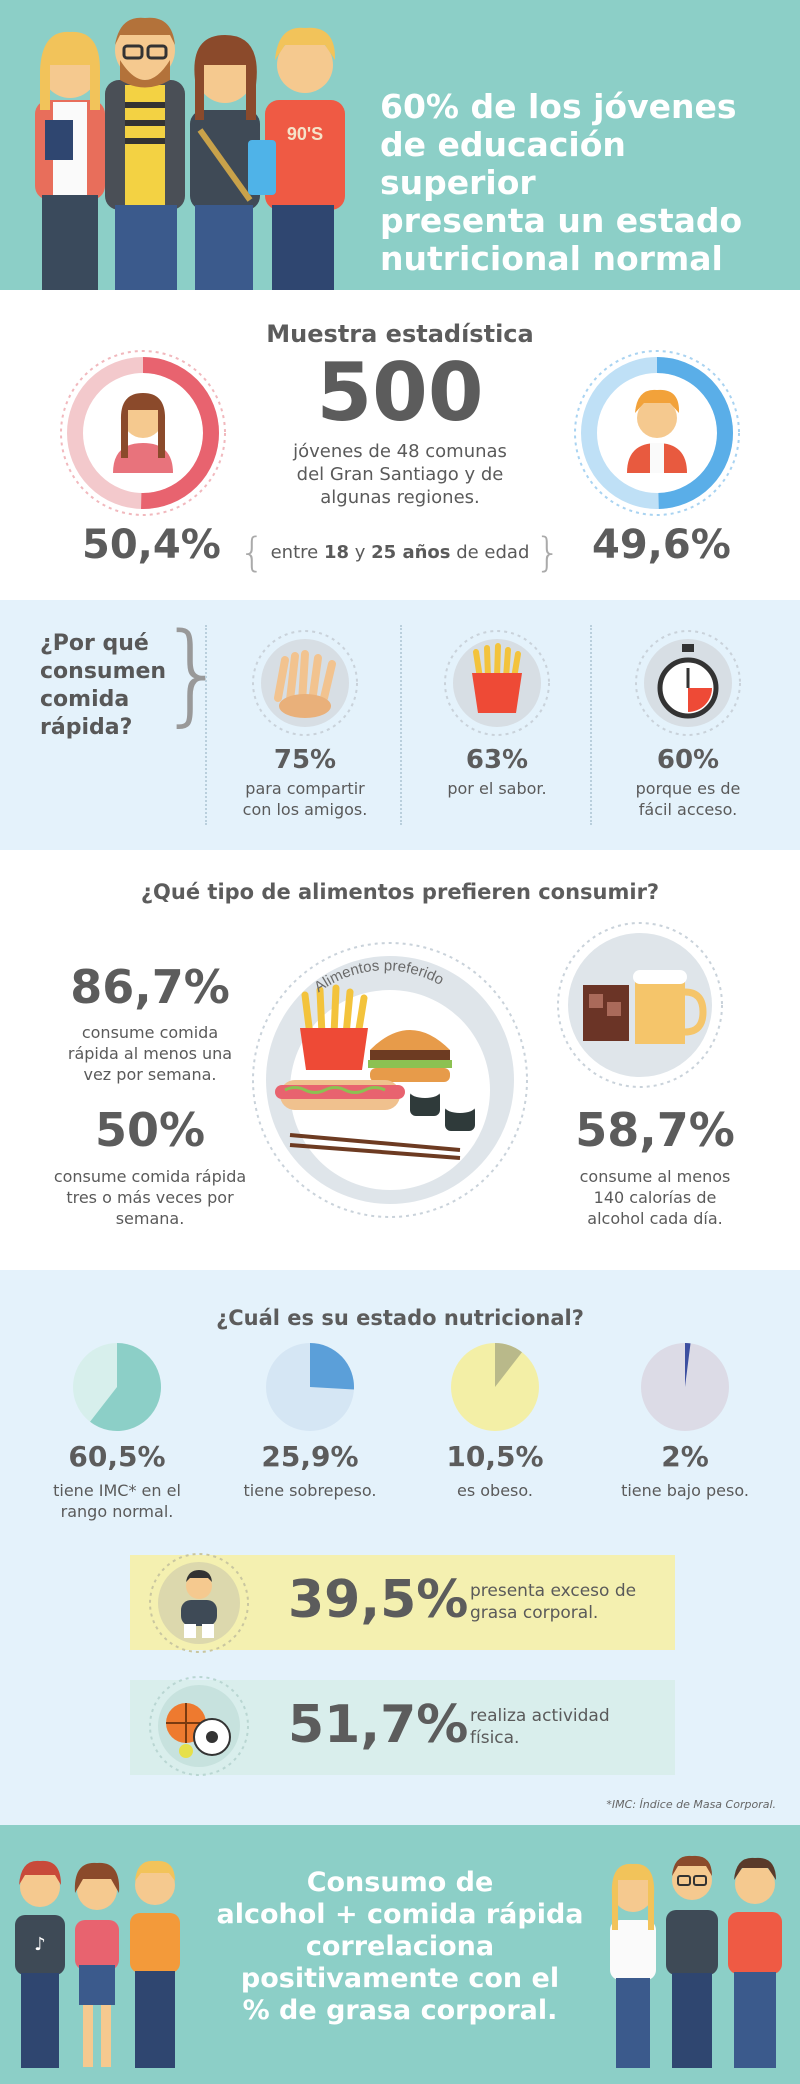  Describe the element at coordinates (606, 1013) in the screenshot. I see `soda-glass-icon` at that location.